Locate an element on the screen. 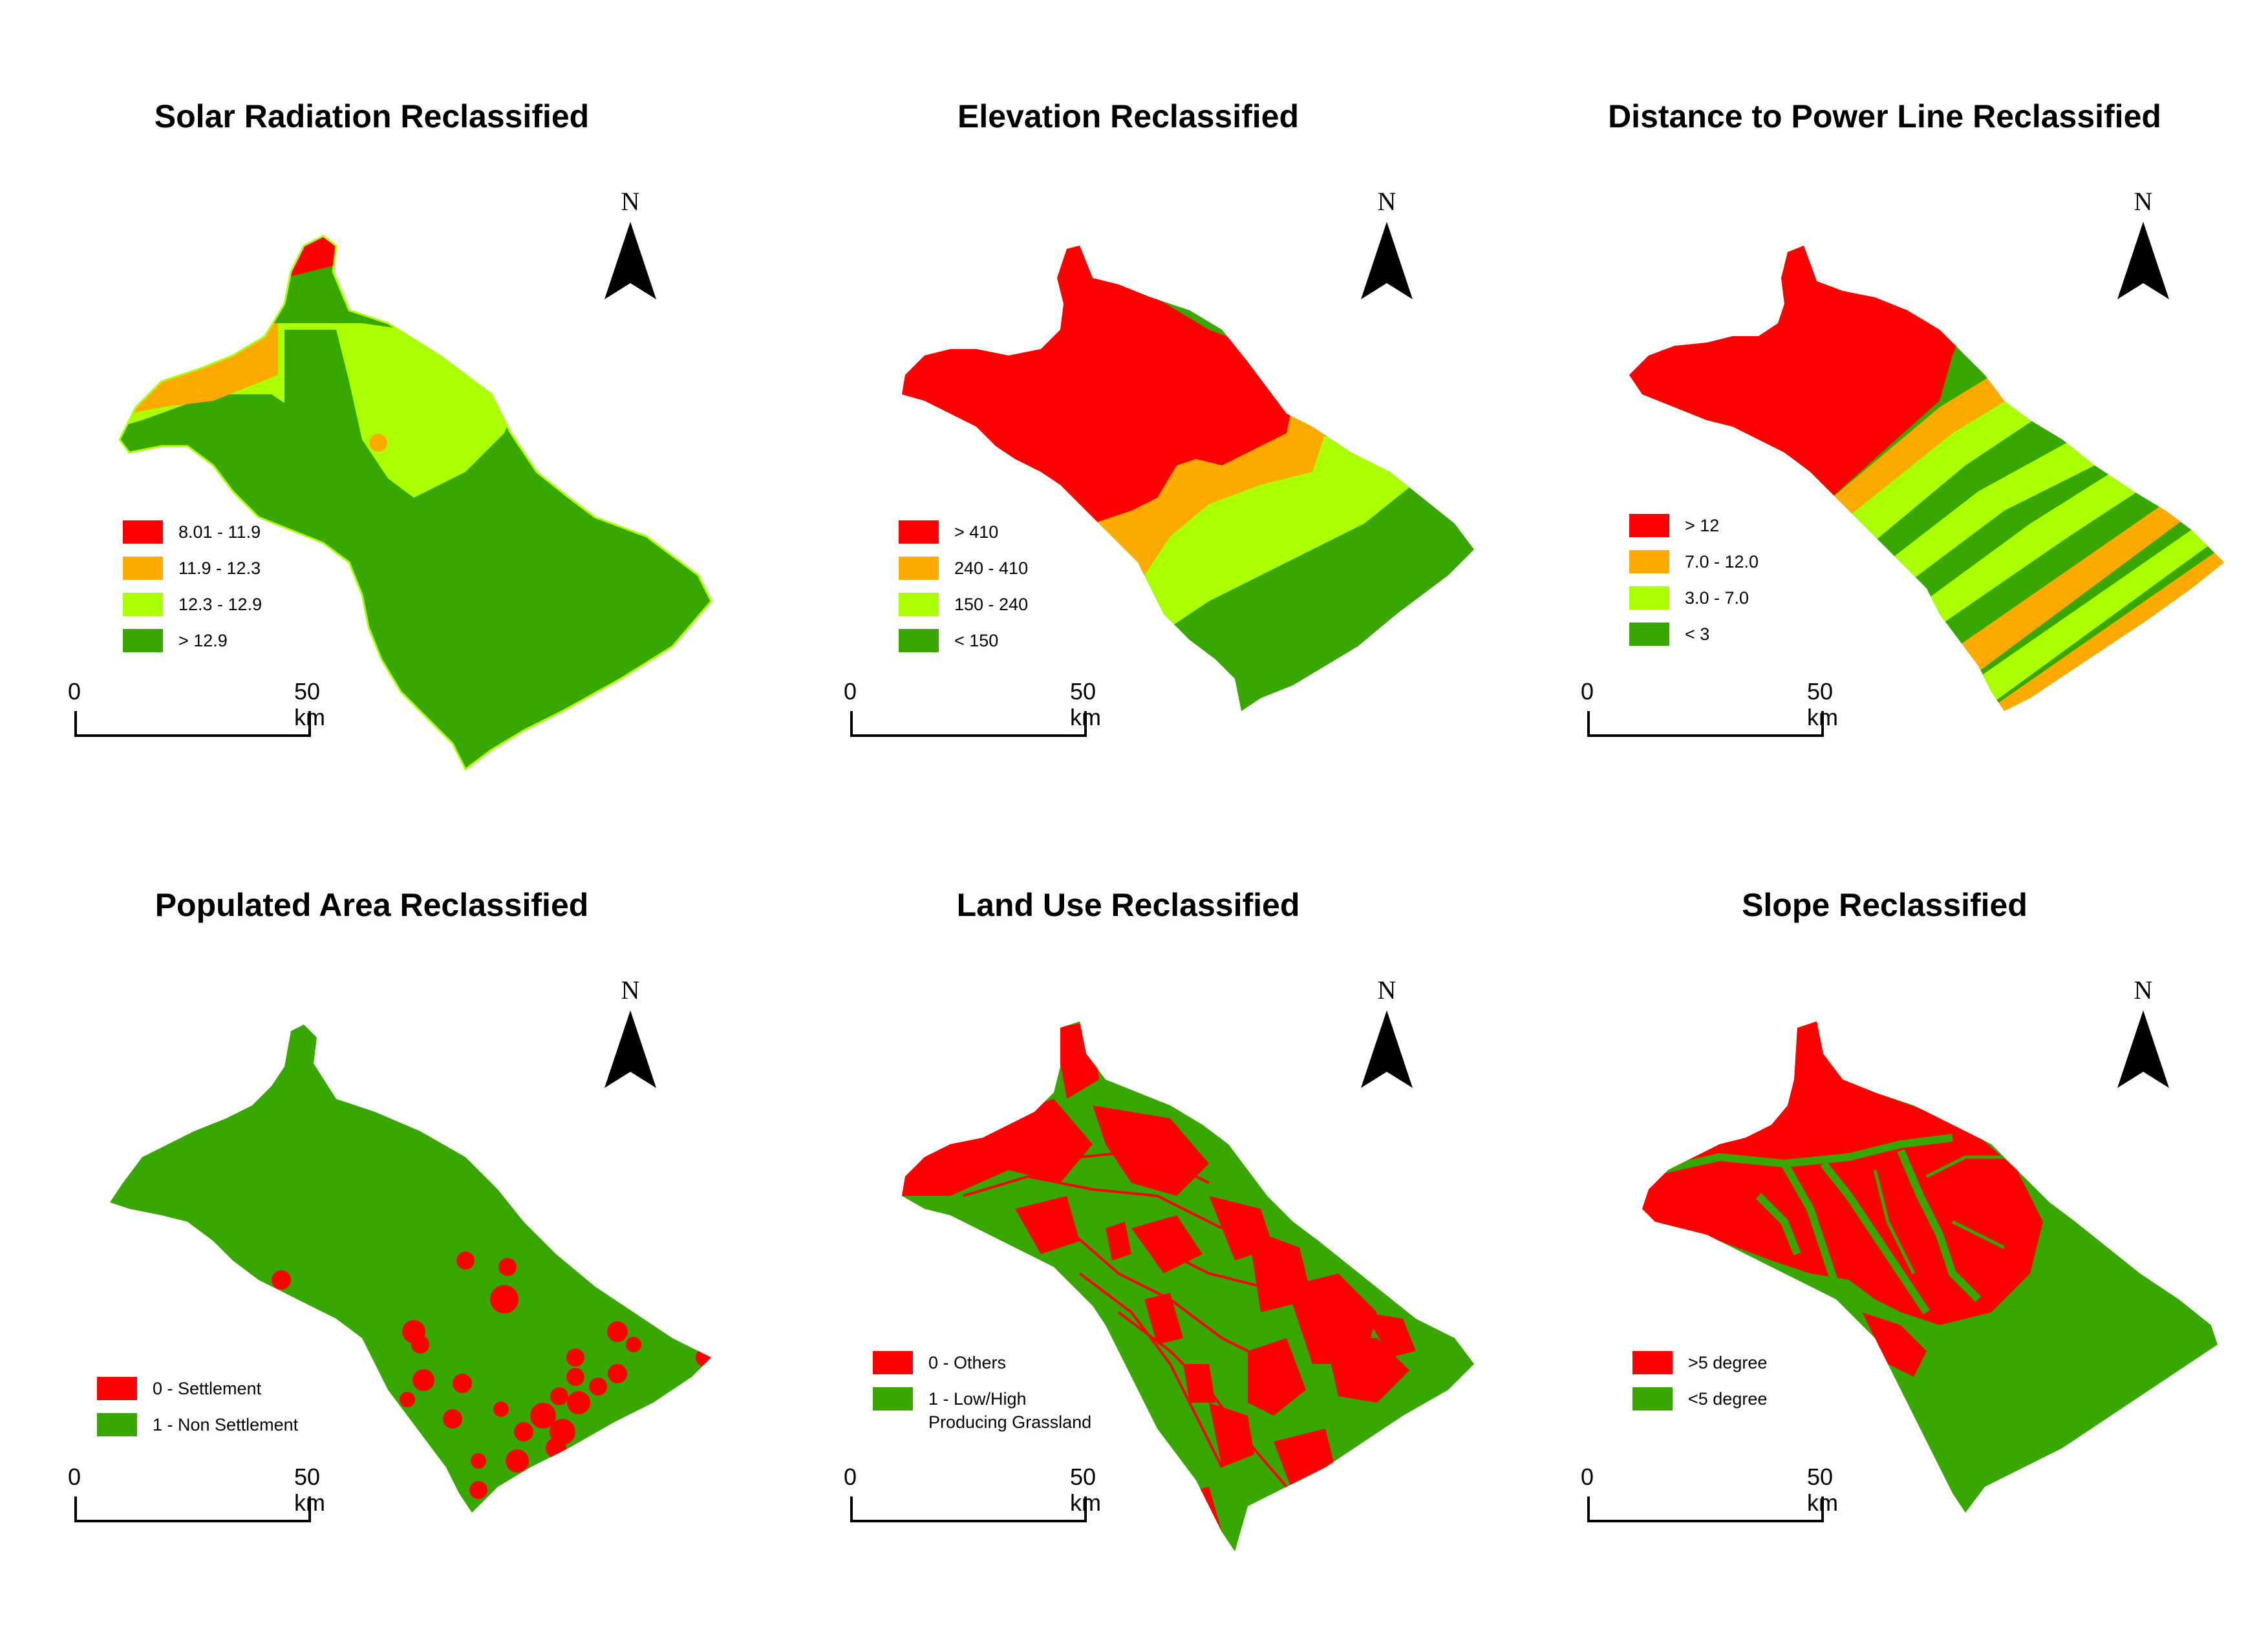 The height and width of the screenshot is (1629, 2268). legend-item: 0 - Settlement is located at coordinates (197, 1389).